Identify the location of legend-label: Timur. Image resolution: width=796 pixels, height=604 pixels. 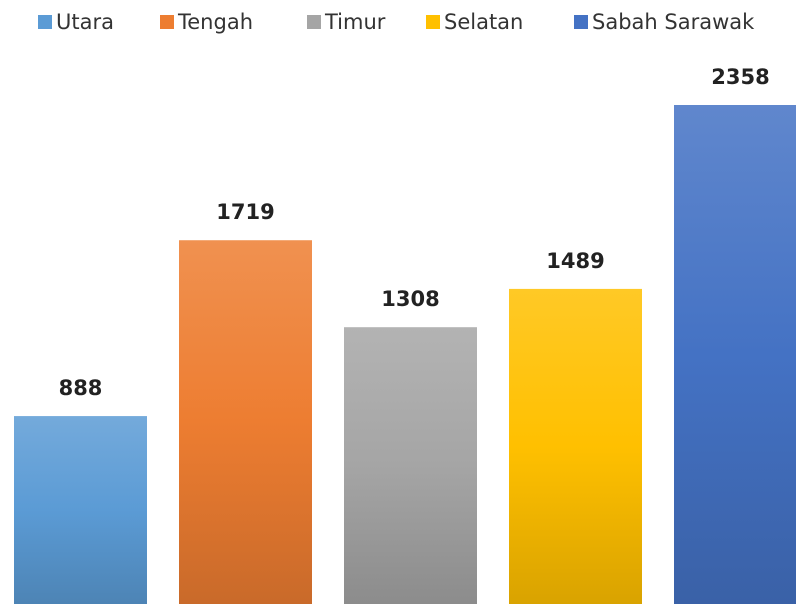
(355, 22).